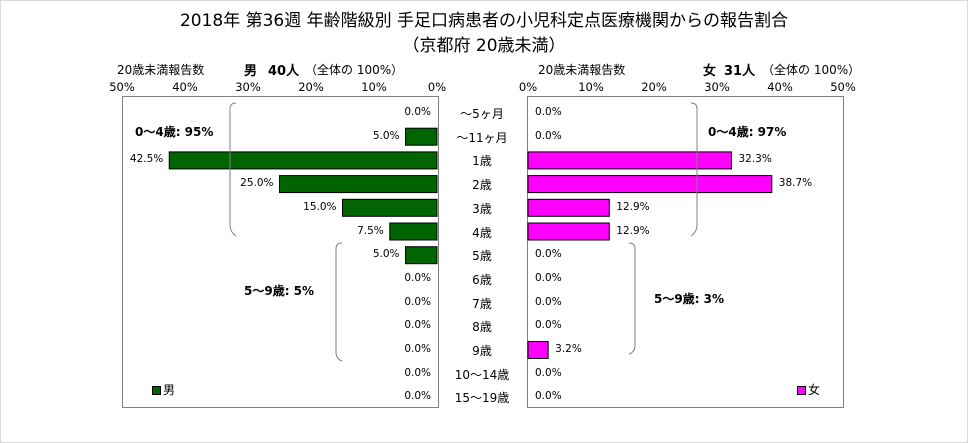  Describe the element at coordinates (528, 87) in the screenshot. I see `female-tick-label: 0%` at that location.